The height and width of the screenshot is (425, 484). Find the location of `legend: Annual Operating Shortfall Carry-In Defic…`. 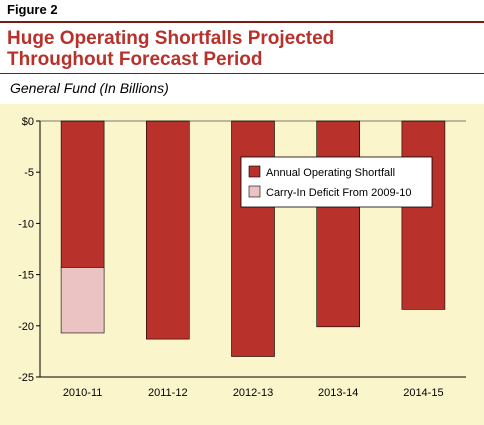

legend: Annual Operating Shortfall Carry-In Defic… is located at coordinates (336, 182).